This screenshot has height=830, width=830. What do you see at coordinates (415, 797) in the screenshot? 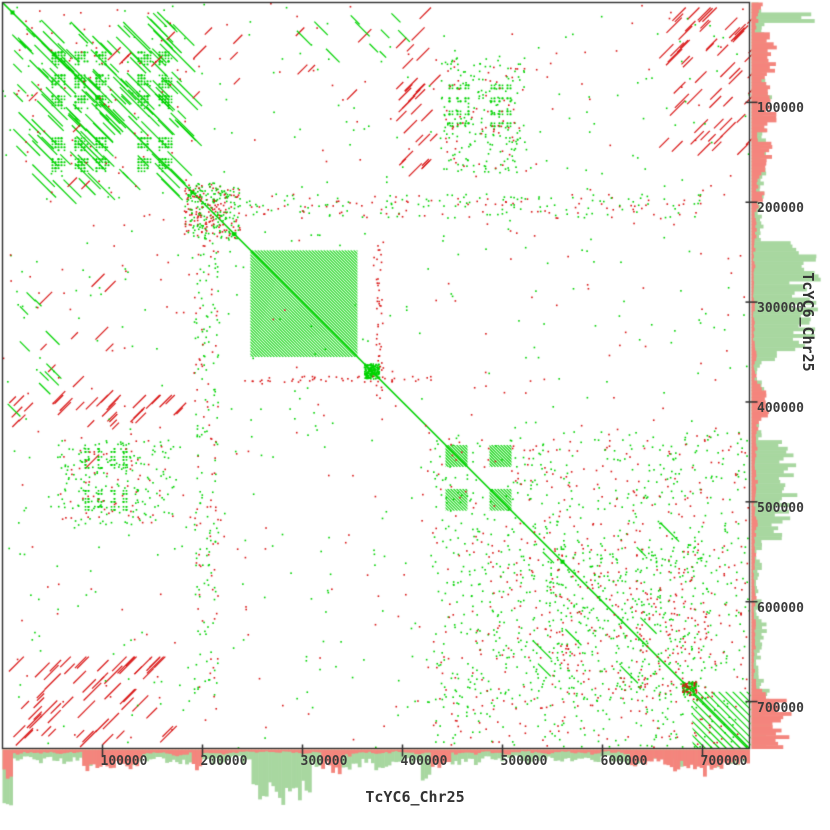
I see `x-axis-title: TcYC6_Chr25` at bounding box center [415, 797].